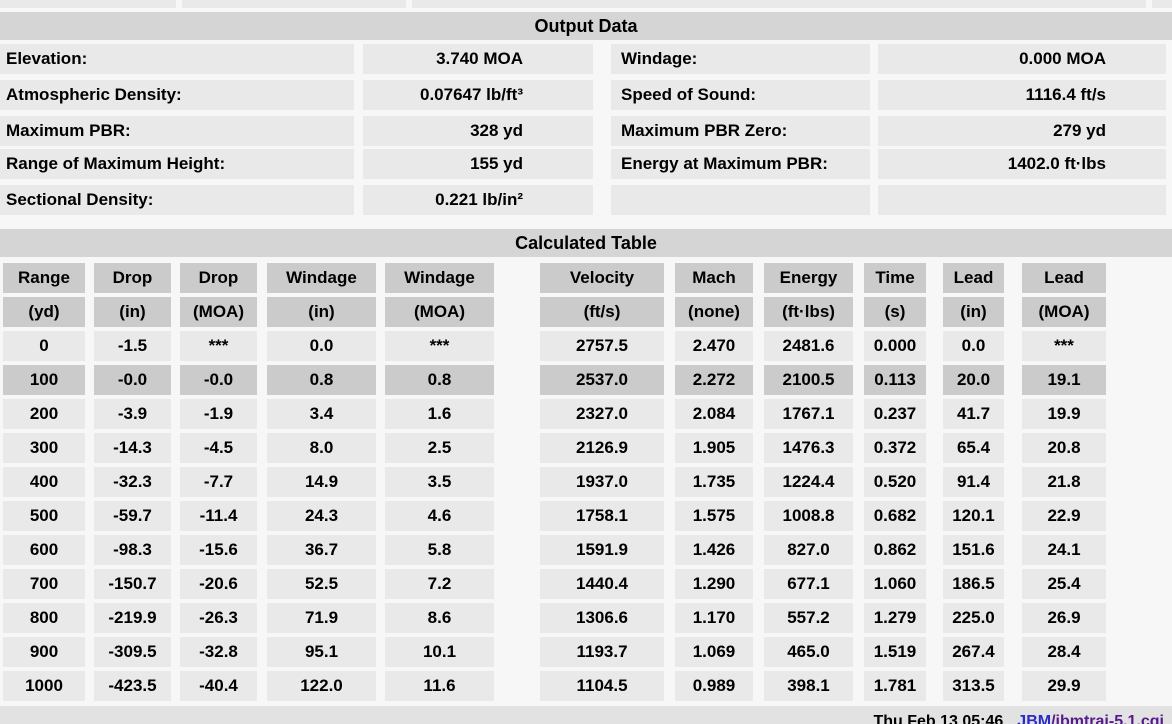  Describe the element at coordinates (808, 686) in the screenshot. I see `table-cell: 398.1` at that location.